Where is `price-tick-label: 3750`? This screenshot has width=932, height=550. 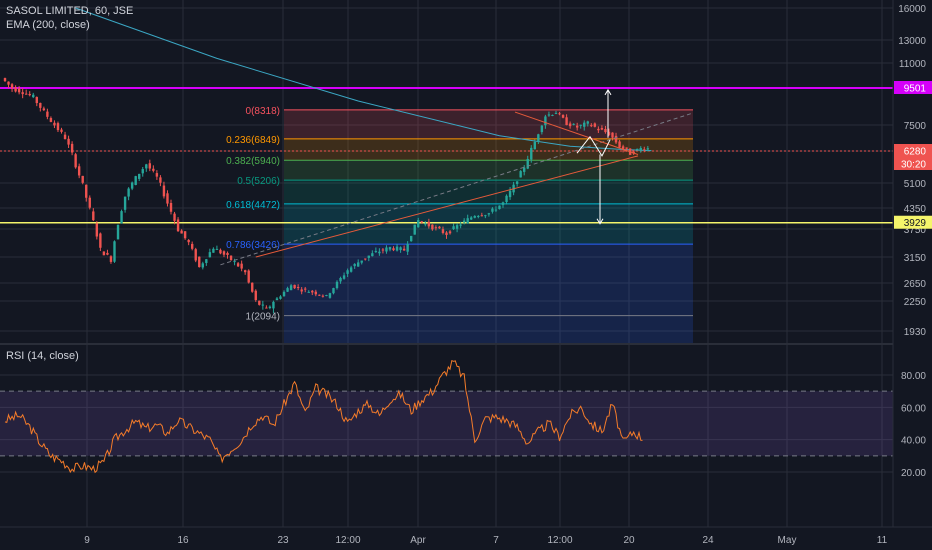 price-tick-label: 3750 is located at coordinates (915, 230).